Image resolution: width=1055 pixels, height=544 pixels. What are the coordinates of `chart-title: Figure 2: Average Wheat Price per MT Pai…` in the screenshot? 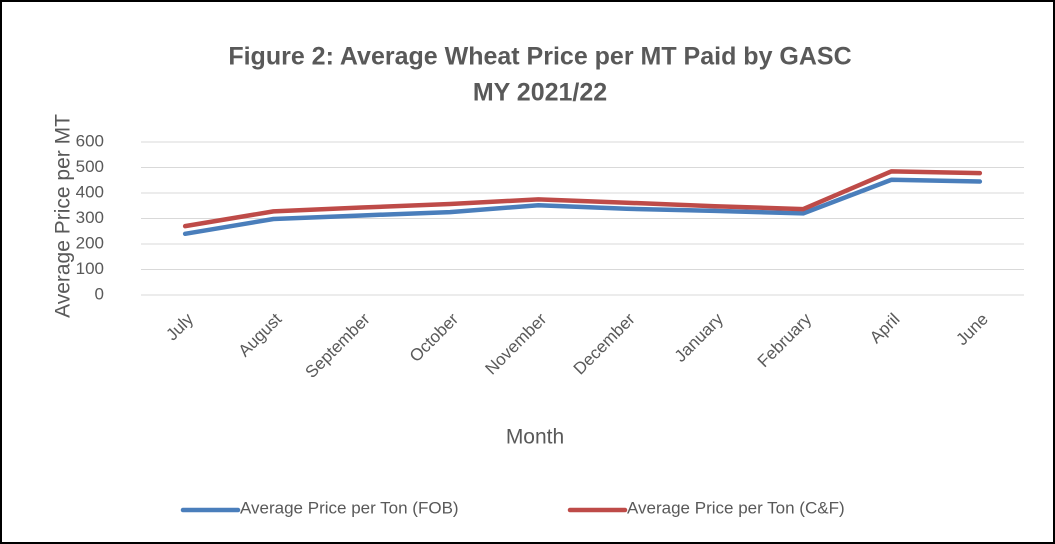 It's located at (539, 57).